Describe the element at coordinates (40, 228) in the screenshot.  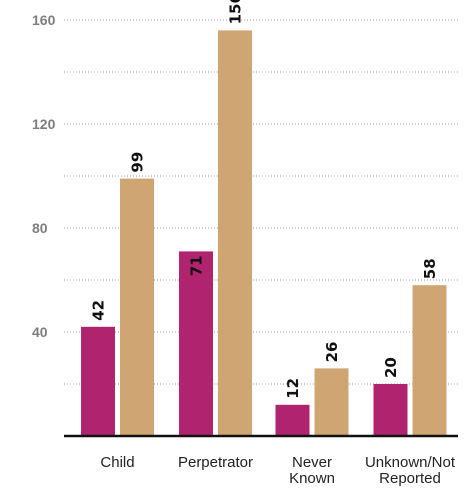
I see `y-tick-label-80: 80` at that location.